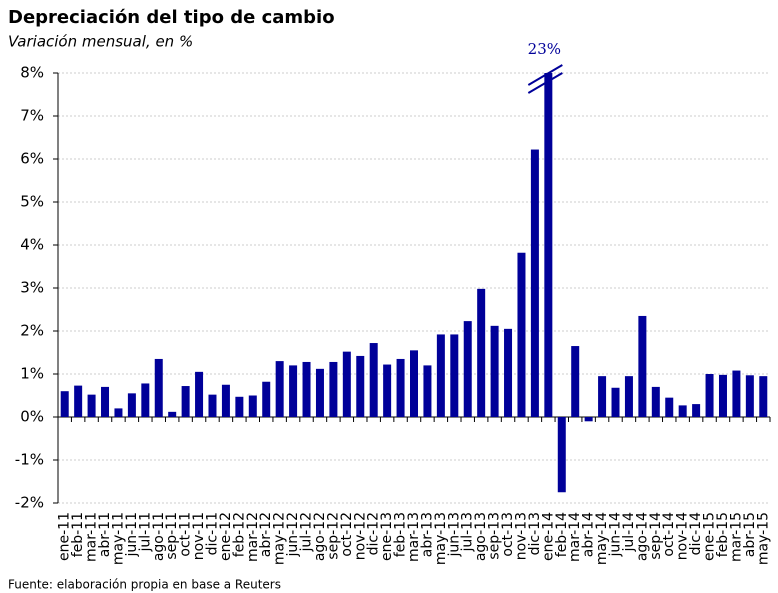 The width and height of the screenshot is (778, 593). Describe the element at coordinates (508, 534) in the screenshot. I see `x-tick-label: oct-13` at that location.